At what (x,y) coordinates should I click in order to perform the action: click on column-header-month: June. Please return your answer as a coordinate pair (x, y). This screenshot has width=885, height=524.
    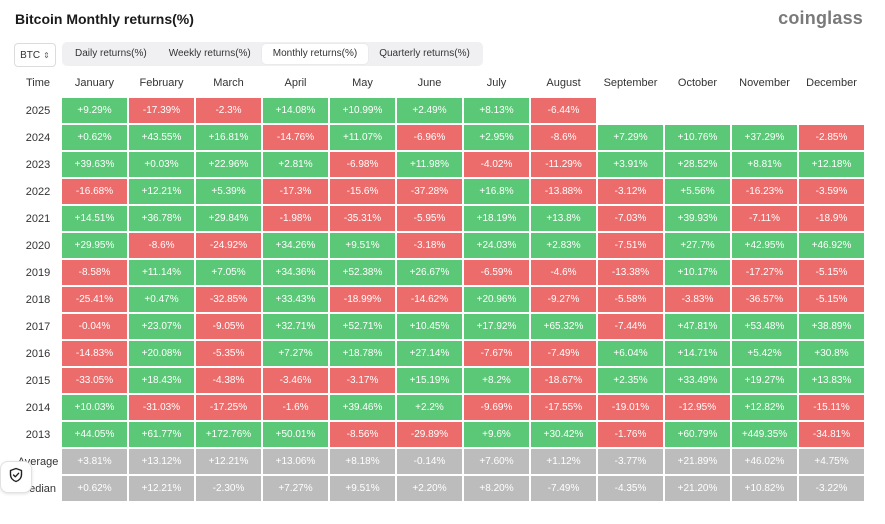
    Looking at the image, I should click on (429, 82).